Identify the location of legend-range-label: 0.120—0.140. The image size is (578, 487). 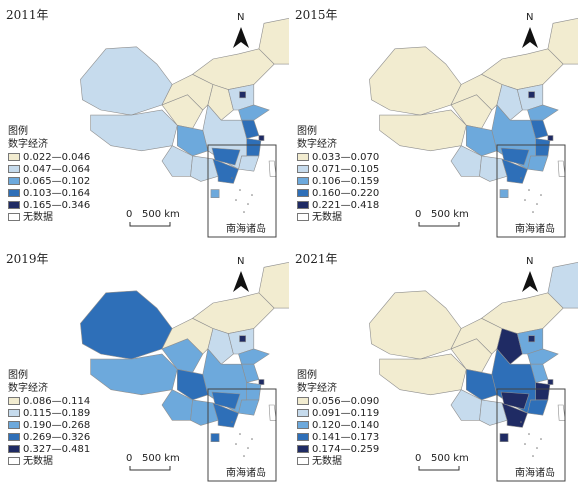
(346, 425).